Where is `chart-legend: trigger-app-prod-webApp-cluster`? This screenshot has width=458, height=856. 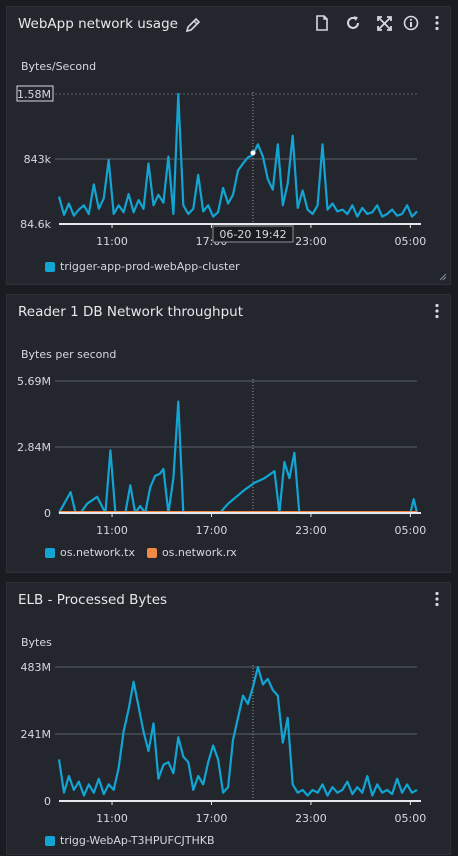
chart-legend: trigger-app-prod-webApp-cluster is located at coordinates (148, 266).